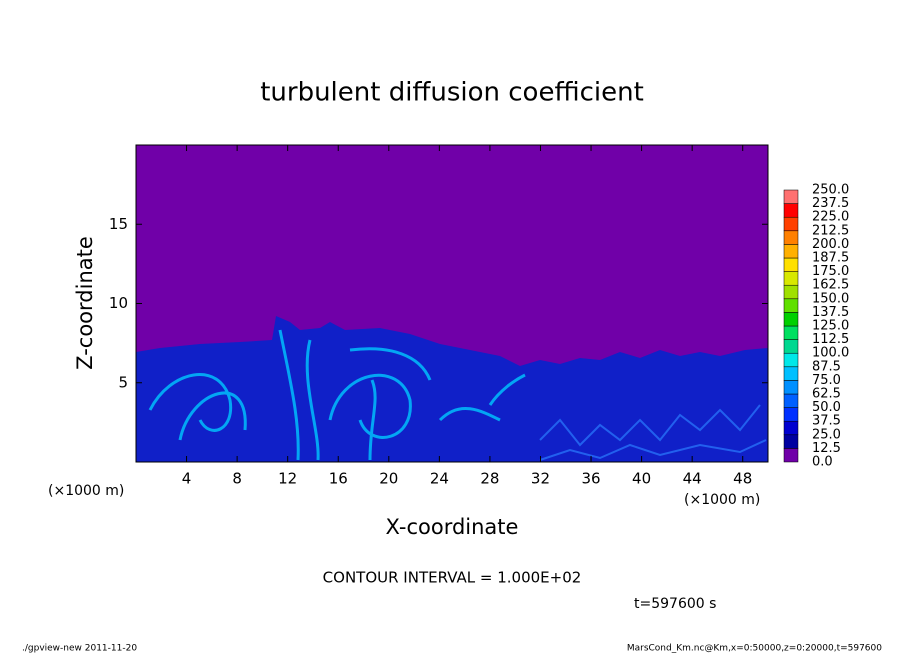 This screenshot has height=654, width=904. I want to click on x-tick-label: 20, so click(388, 479).